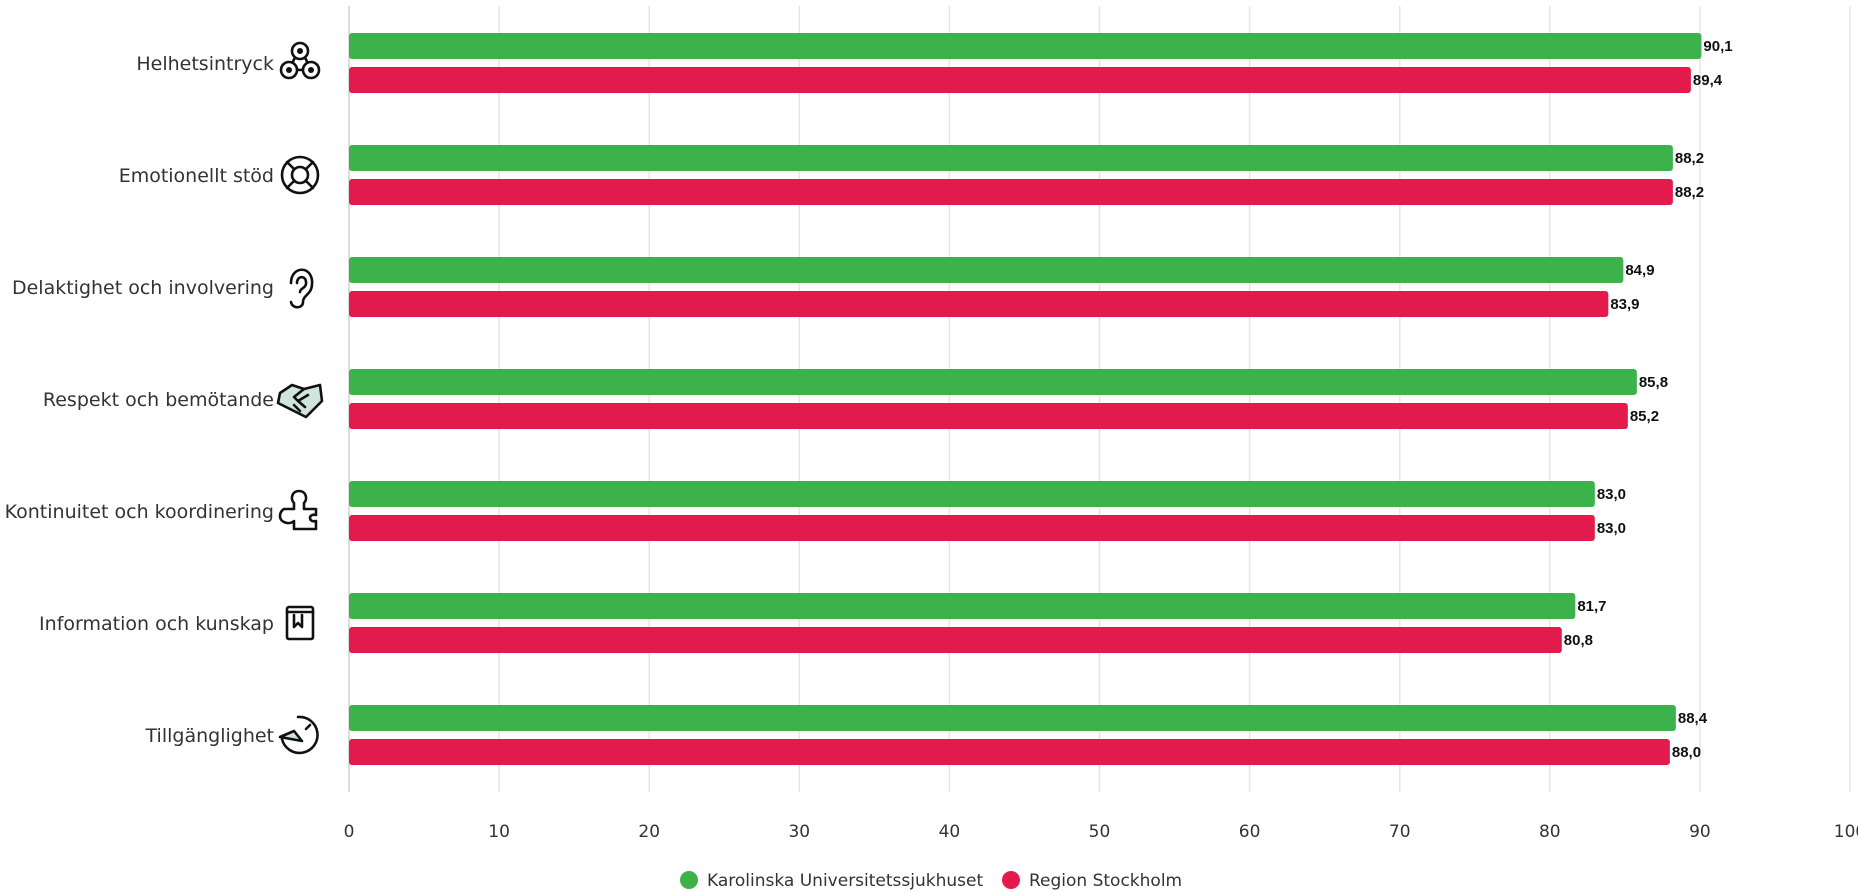  What do you see at coordinates (301, 289) in the screenshot?
I see `ear-icon` at bounding box center [301, 289].